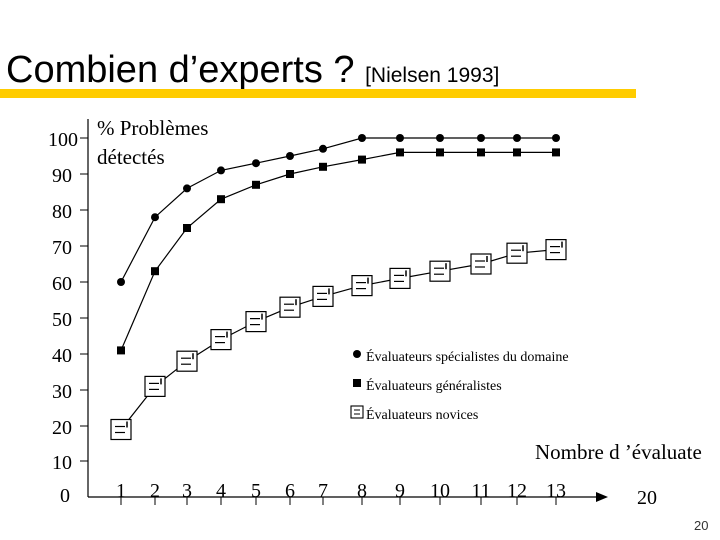 Image resolution: width=720 pixels, height=540 pixels. Describe the element at coordinates (318, 93) in the screenshot. I see `title-accent-rule` at that location.